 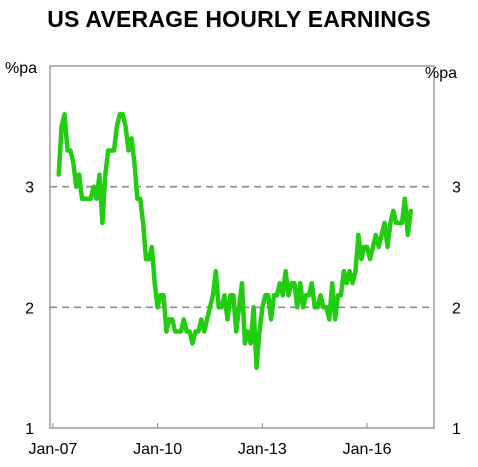 What do you see at coordinates (262, 449) in the screenshot?
I see `x-tick-label: Jan-13` at bounding box center [262, 449].